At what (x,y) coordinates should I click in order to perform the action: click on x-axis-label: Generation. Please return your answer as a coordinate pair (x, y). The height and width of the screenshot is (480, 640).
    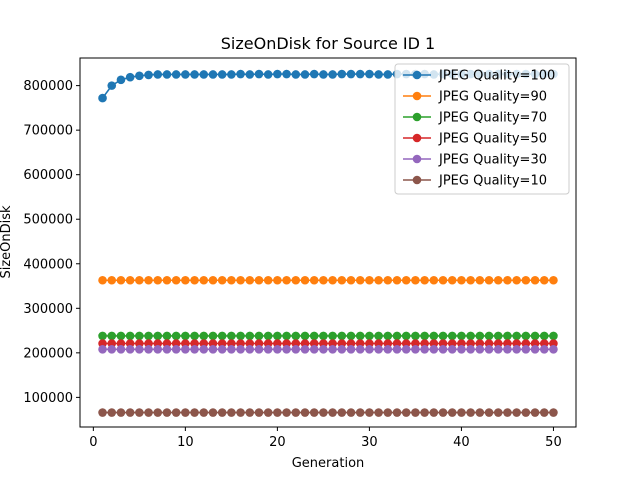
    Looking at the image, I should click on (328, 463).